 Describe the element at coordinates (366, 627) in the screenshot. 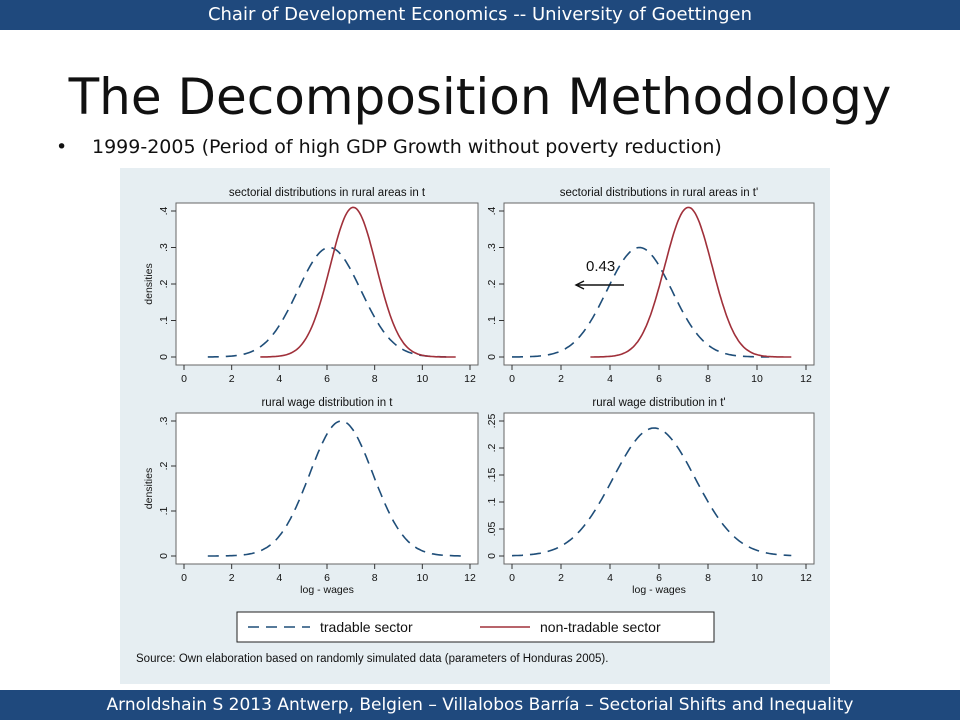

I see `legend-label-tradable: tradable sector` at that location.